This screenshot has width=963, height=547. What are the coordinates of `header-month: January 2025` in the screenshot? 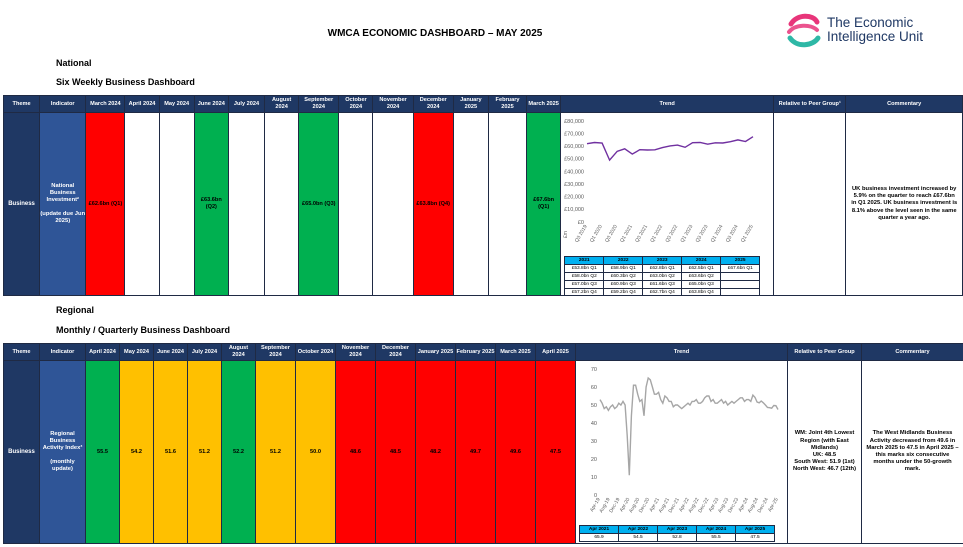 It's located at (470, 104).